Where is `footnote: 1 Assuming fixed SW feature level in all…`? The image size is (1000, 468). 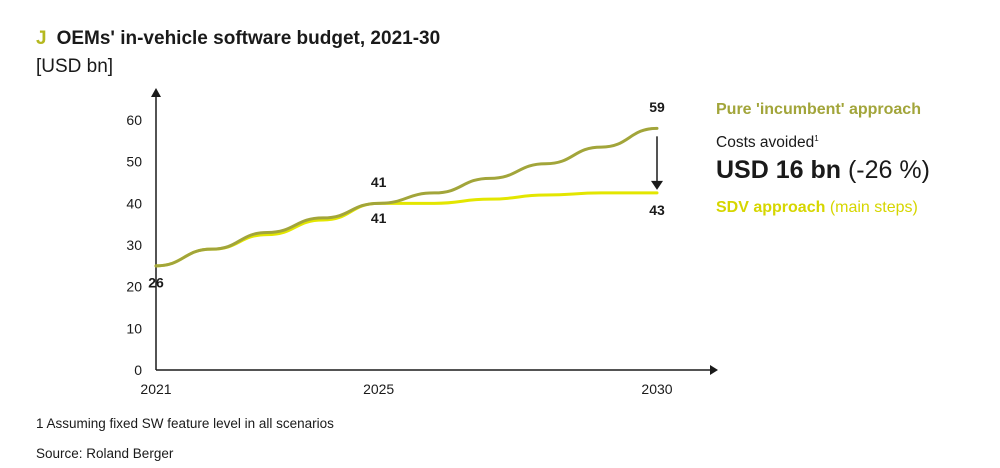
footnote: 1 Assuming fixed SW feature level in all… is located at coordinates (185, 423).